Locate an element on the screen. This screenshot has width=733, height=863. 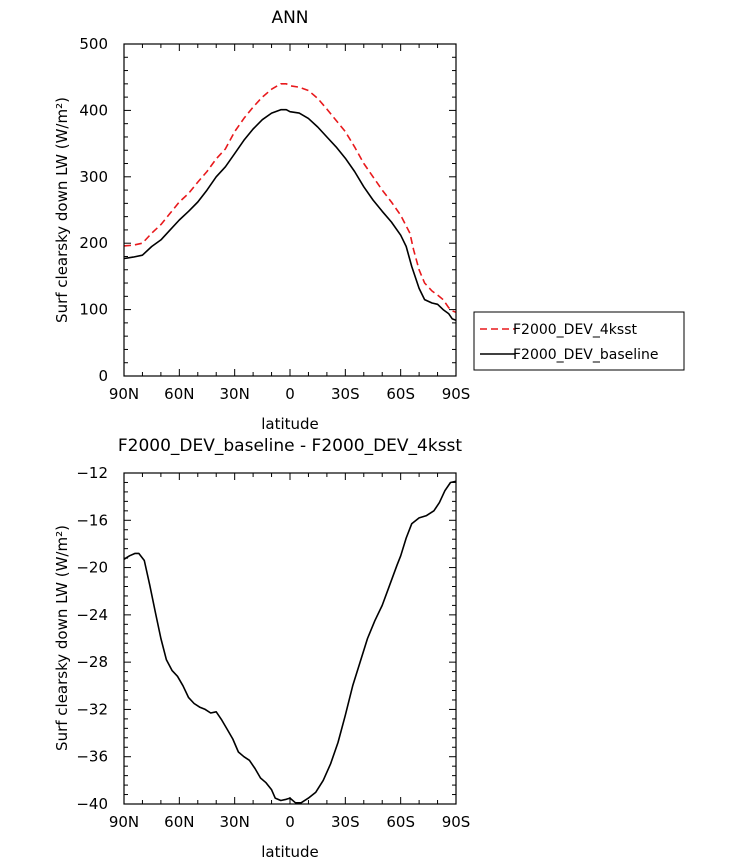
y-tick-label: −40 is located at coordinates (92, 804).